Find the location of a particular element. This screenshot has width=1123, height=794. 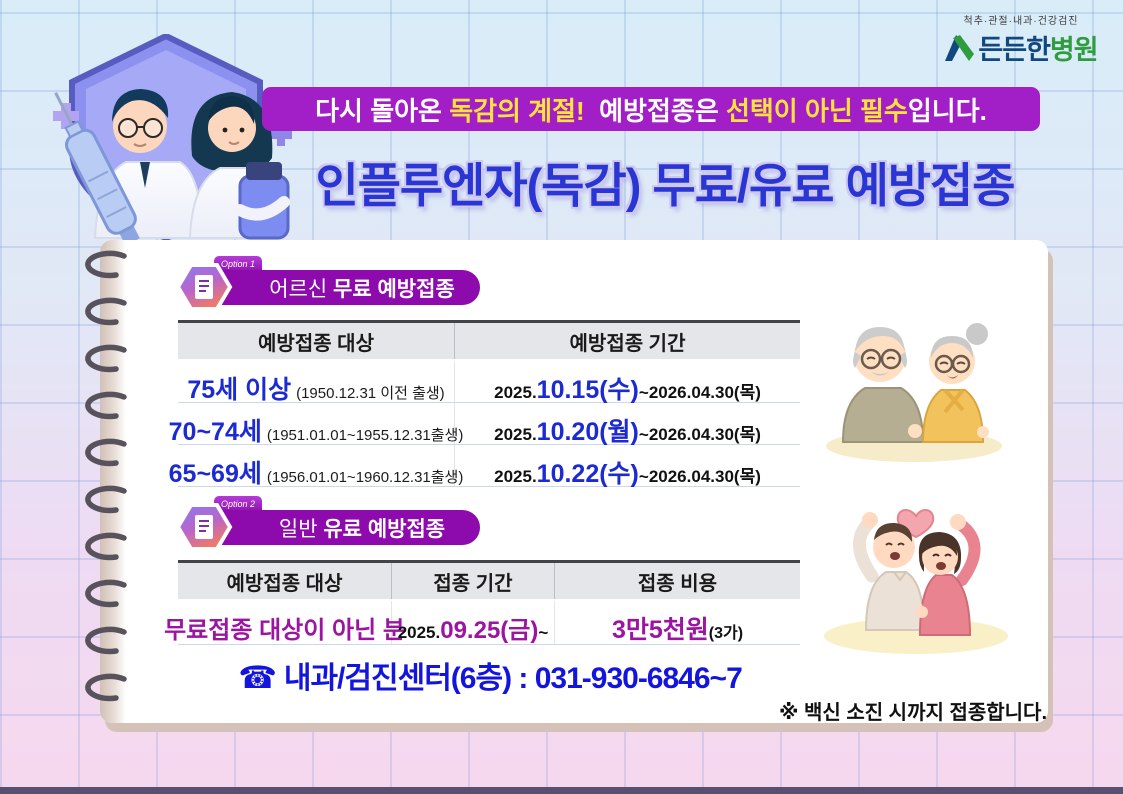

hospital-logo: 척추·관절·내과·건강검진 든든한병원 is located at coordinates (1021, 39).